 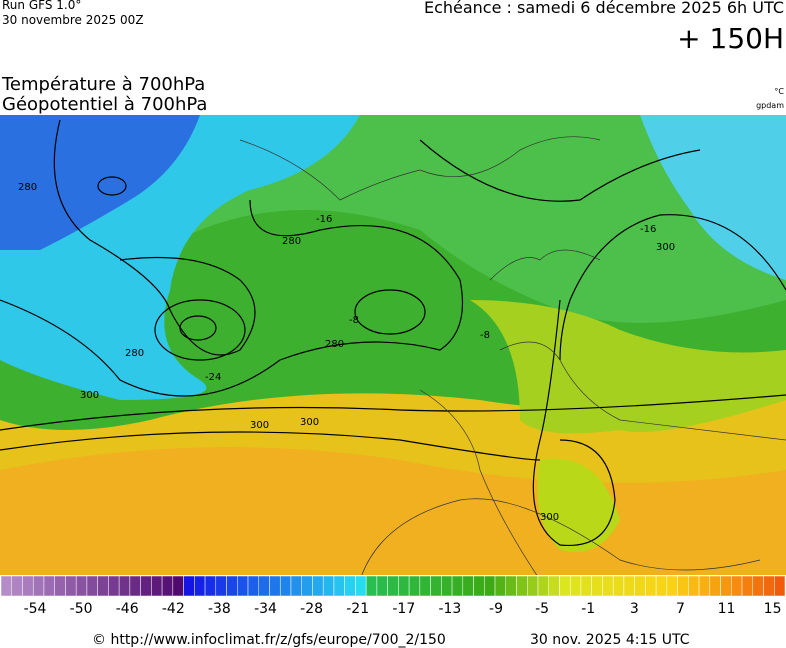 I want to click on scale-label: -9, so click(x=496, y=609).